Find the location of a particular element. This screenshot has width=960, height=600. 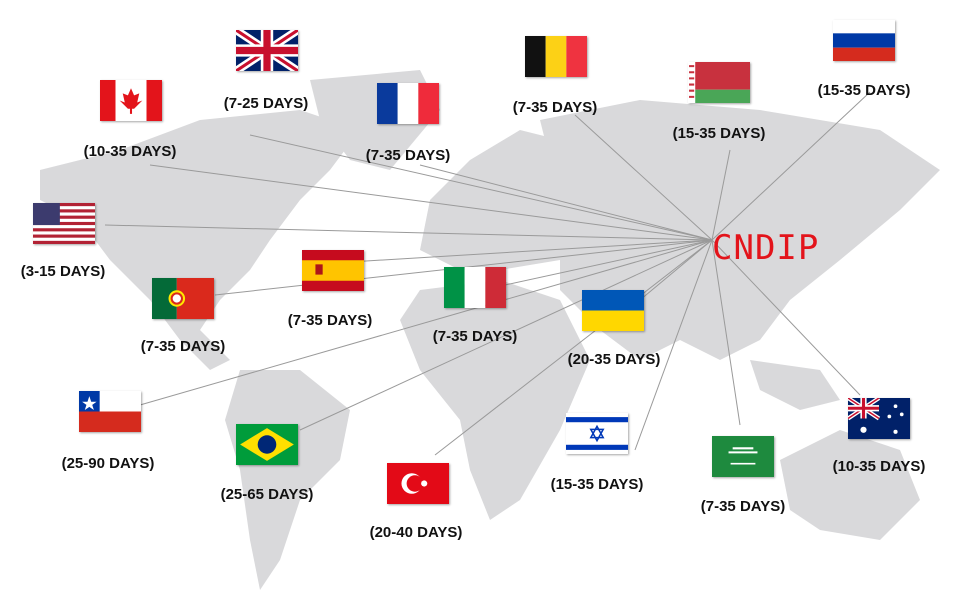

saudi-flag-icon is located at coordinates (743, 456).